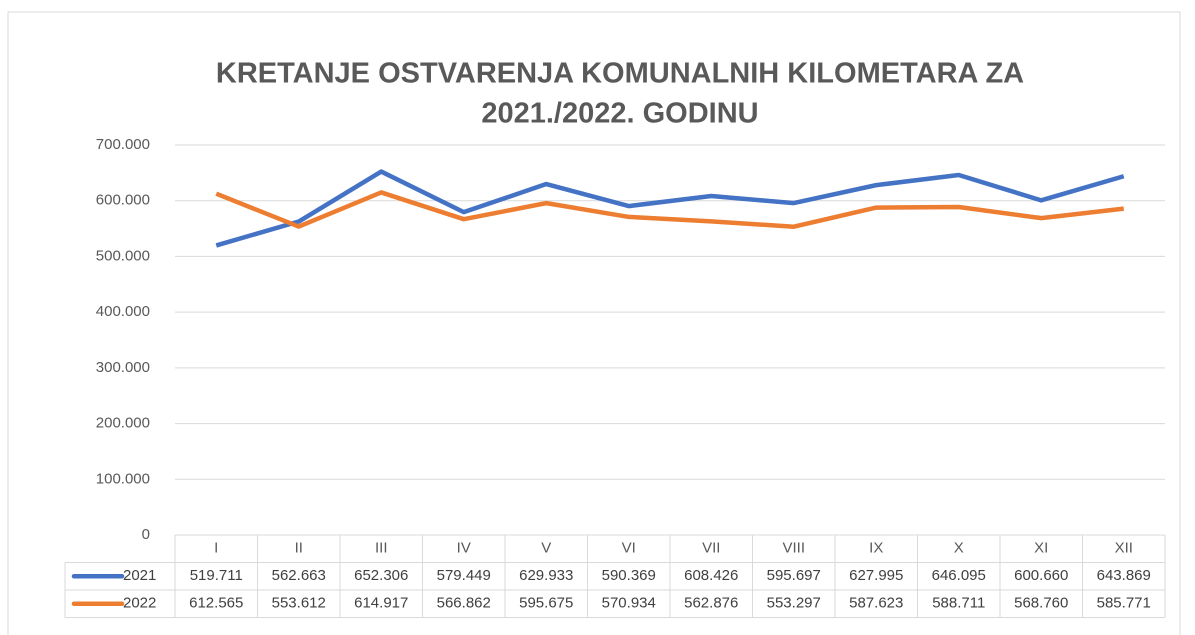 This screenshot has width=1195, height=635. What do you see at coordinates (464, 575) in the screenshot?
I see `table-value: 579.449` at bounding box center [464, 575].